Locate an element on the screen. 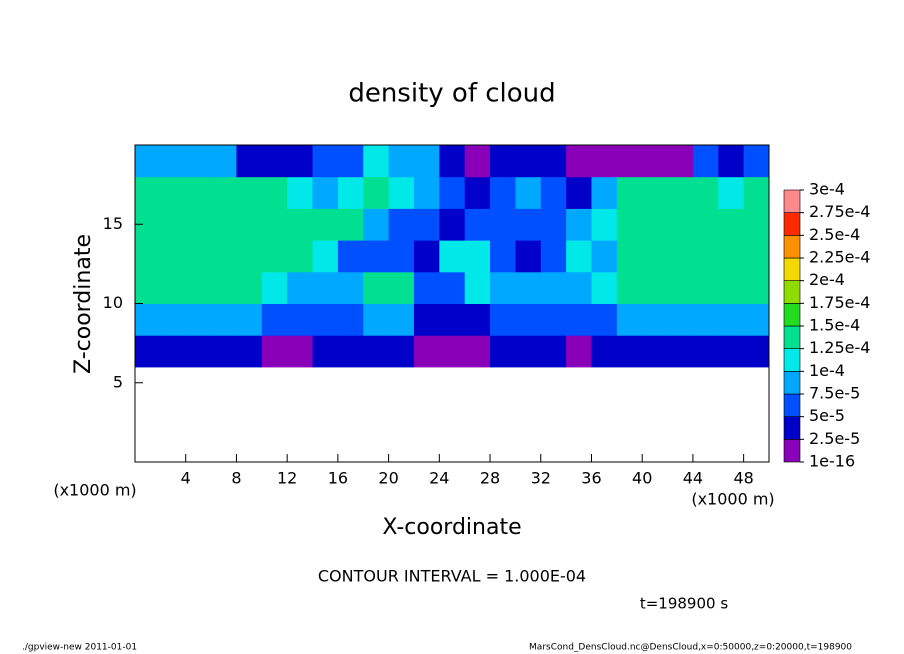 The width and height of the screenshot is (904, 654). colorbar-label: 2e-4 is located at coordinates (827, 279).